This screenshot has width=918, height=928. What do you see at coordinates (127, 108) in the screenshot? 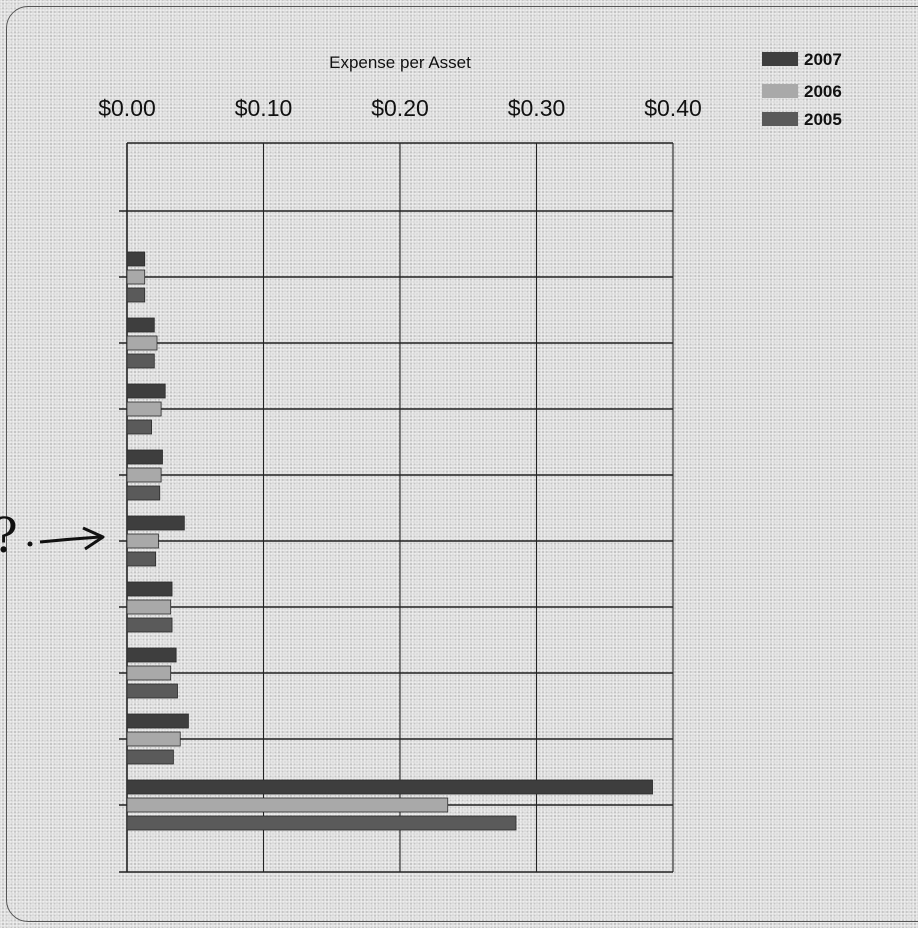
I see `x-tick-label: $0.00` at bounding box center [127, 108].